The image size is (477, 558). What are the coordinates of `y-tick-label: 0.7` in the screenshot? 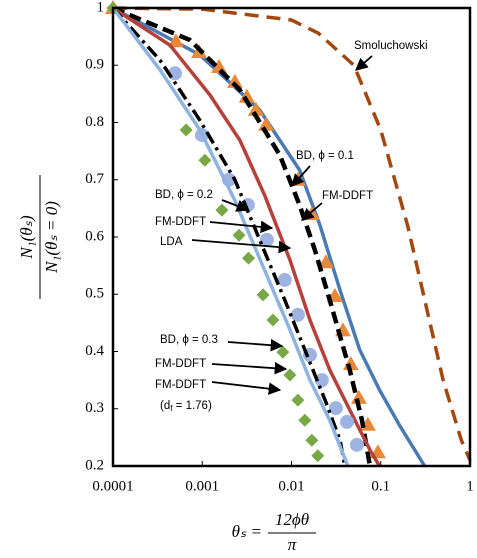 It's located at (94, 179).